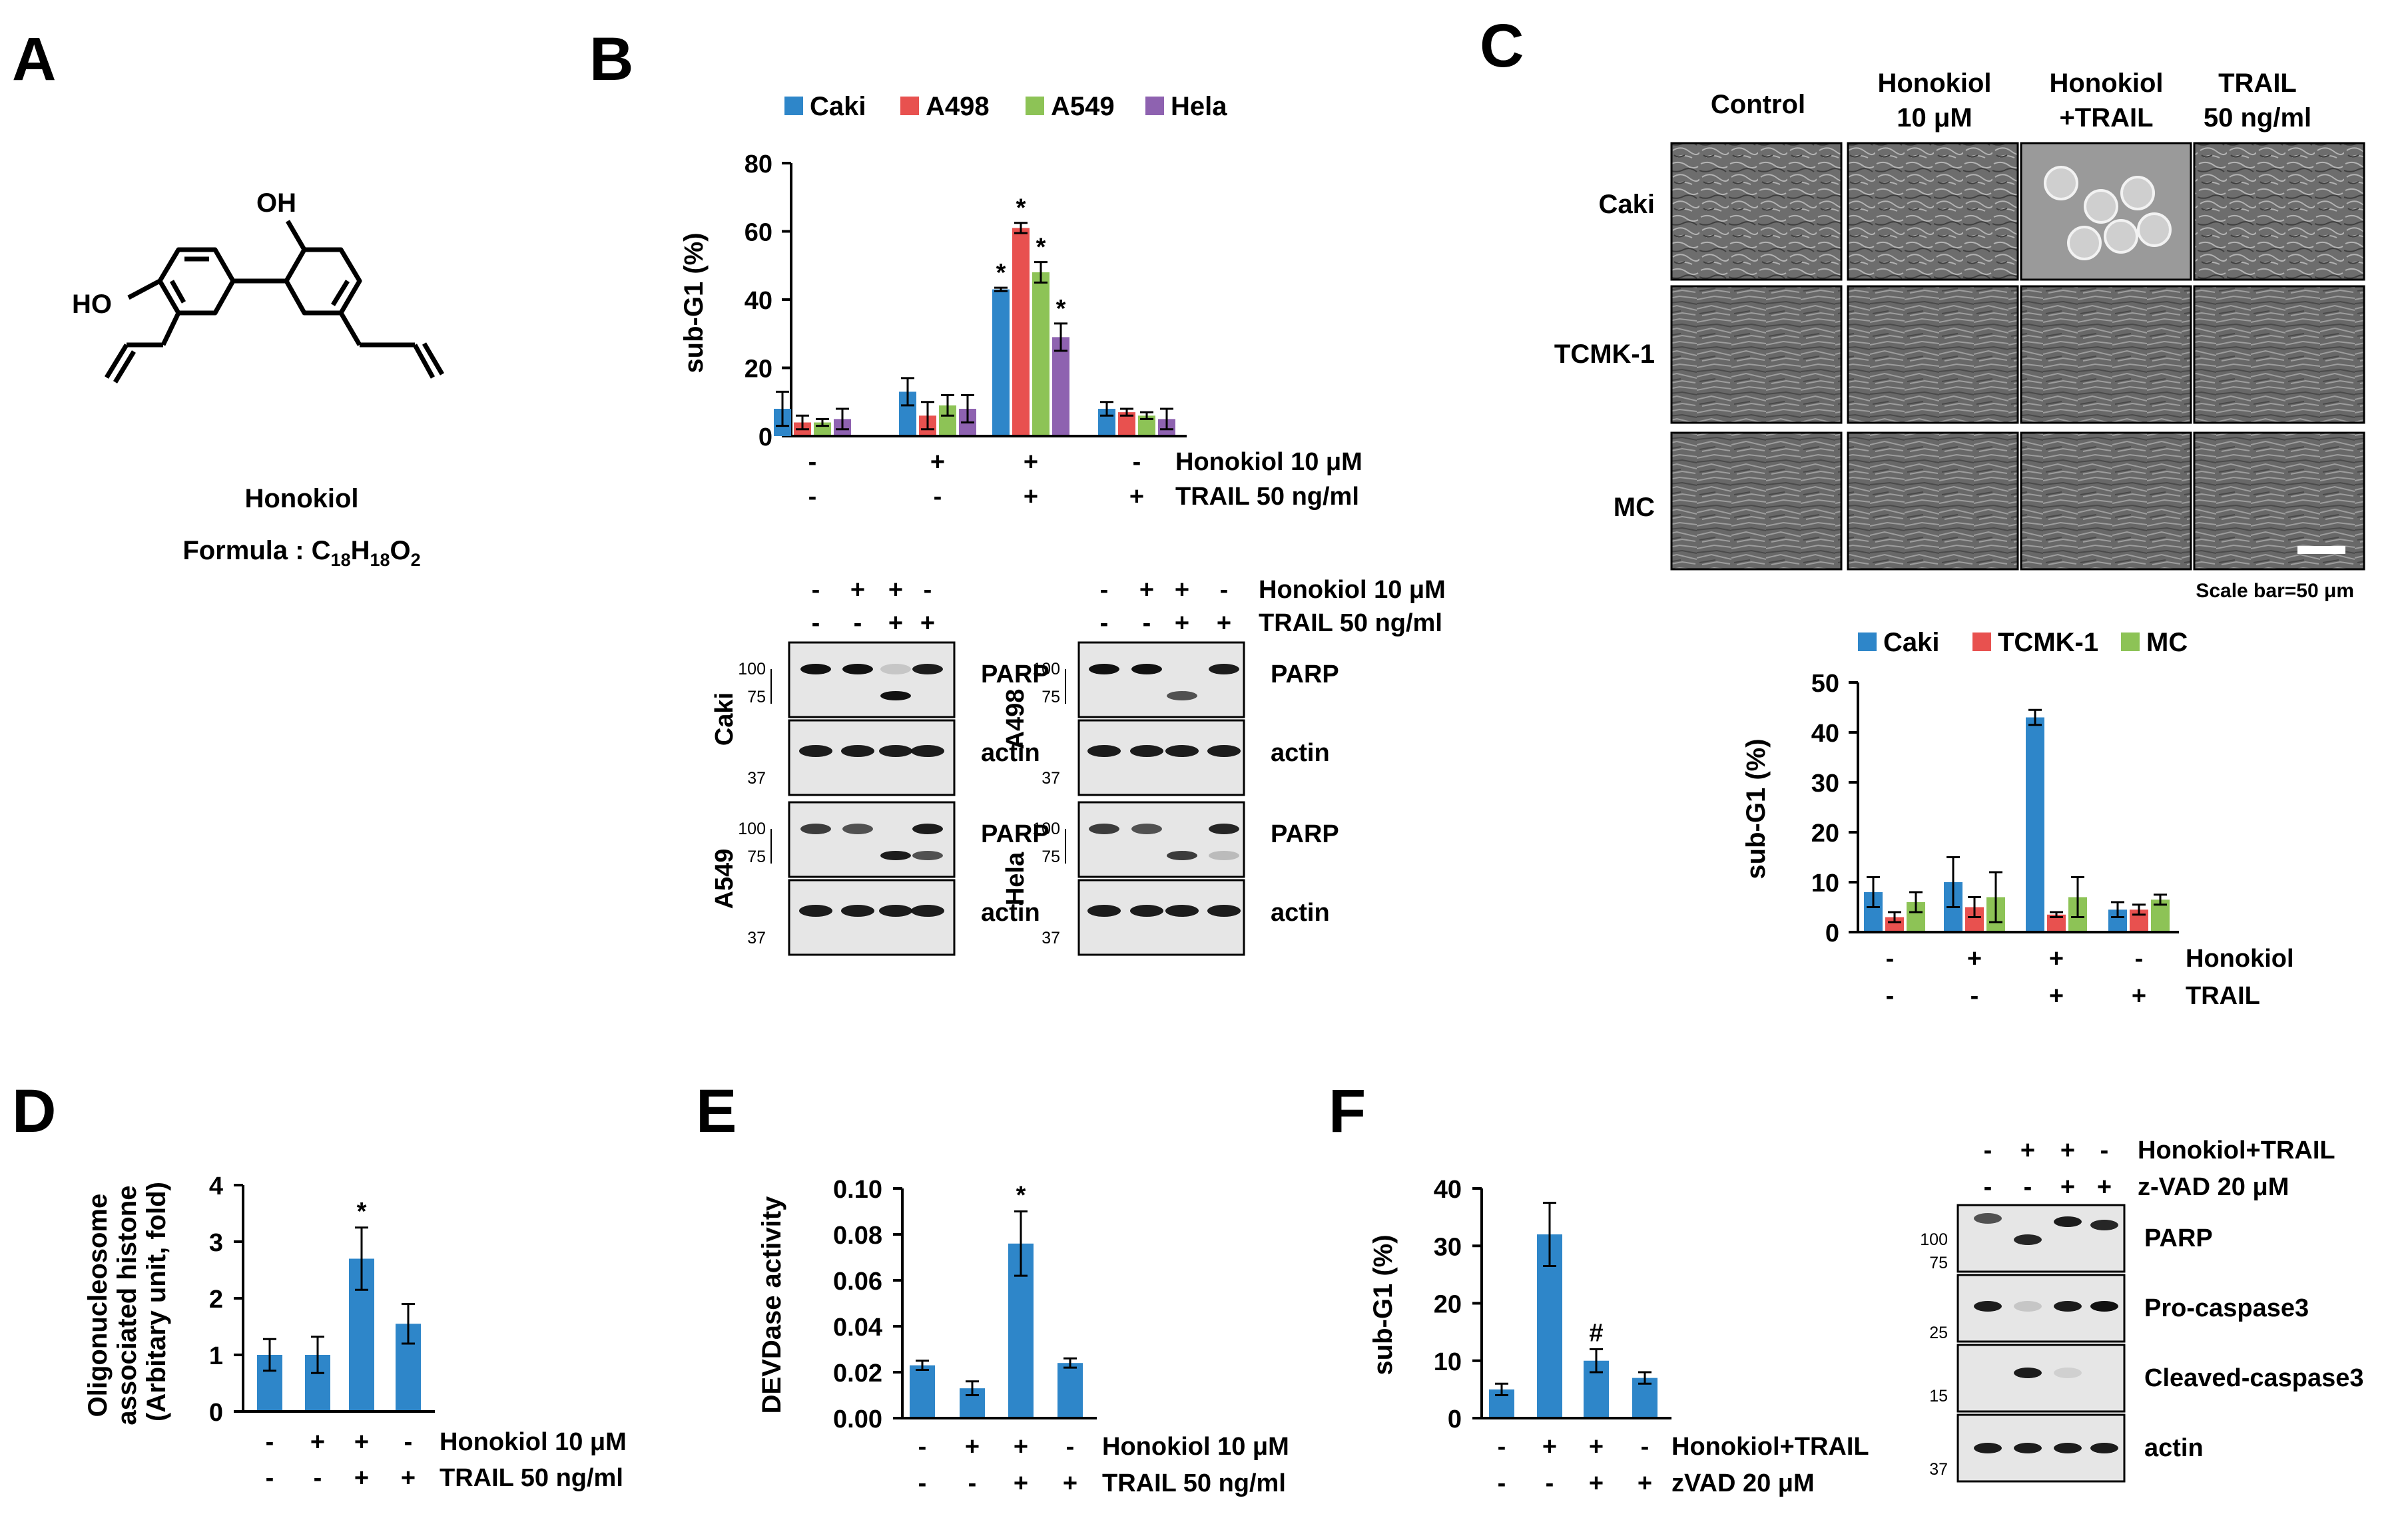  Describe the element at coordinates (793, 106) in the screenshot. I see `legend-swatch-caki` at that location.